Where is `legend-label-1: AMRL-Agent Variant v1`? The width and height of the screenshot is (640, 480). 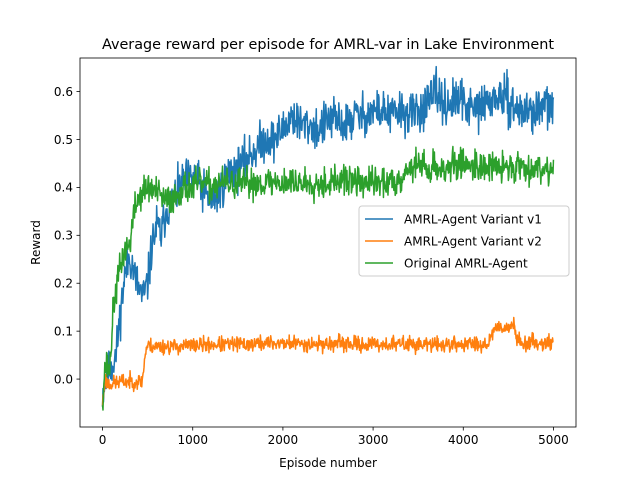 legend-label-1: AMRL-Agent Variant v1 is located at coordinates (473, 219).